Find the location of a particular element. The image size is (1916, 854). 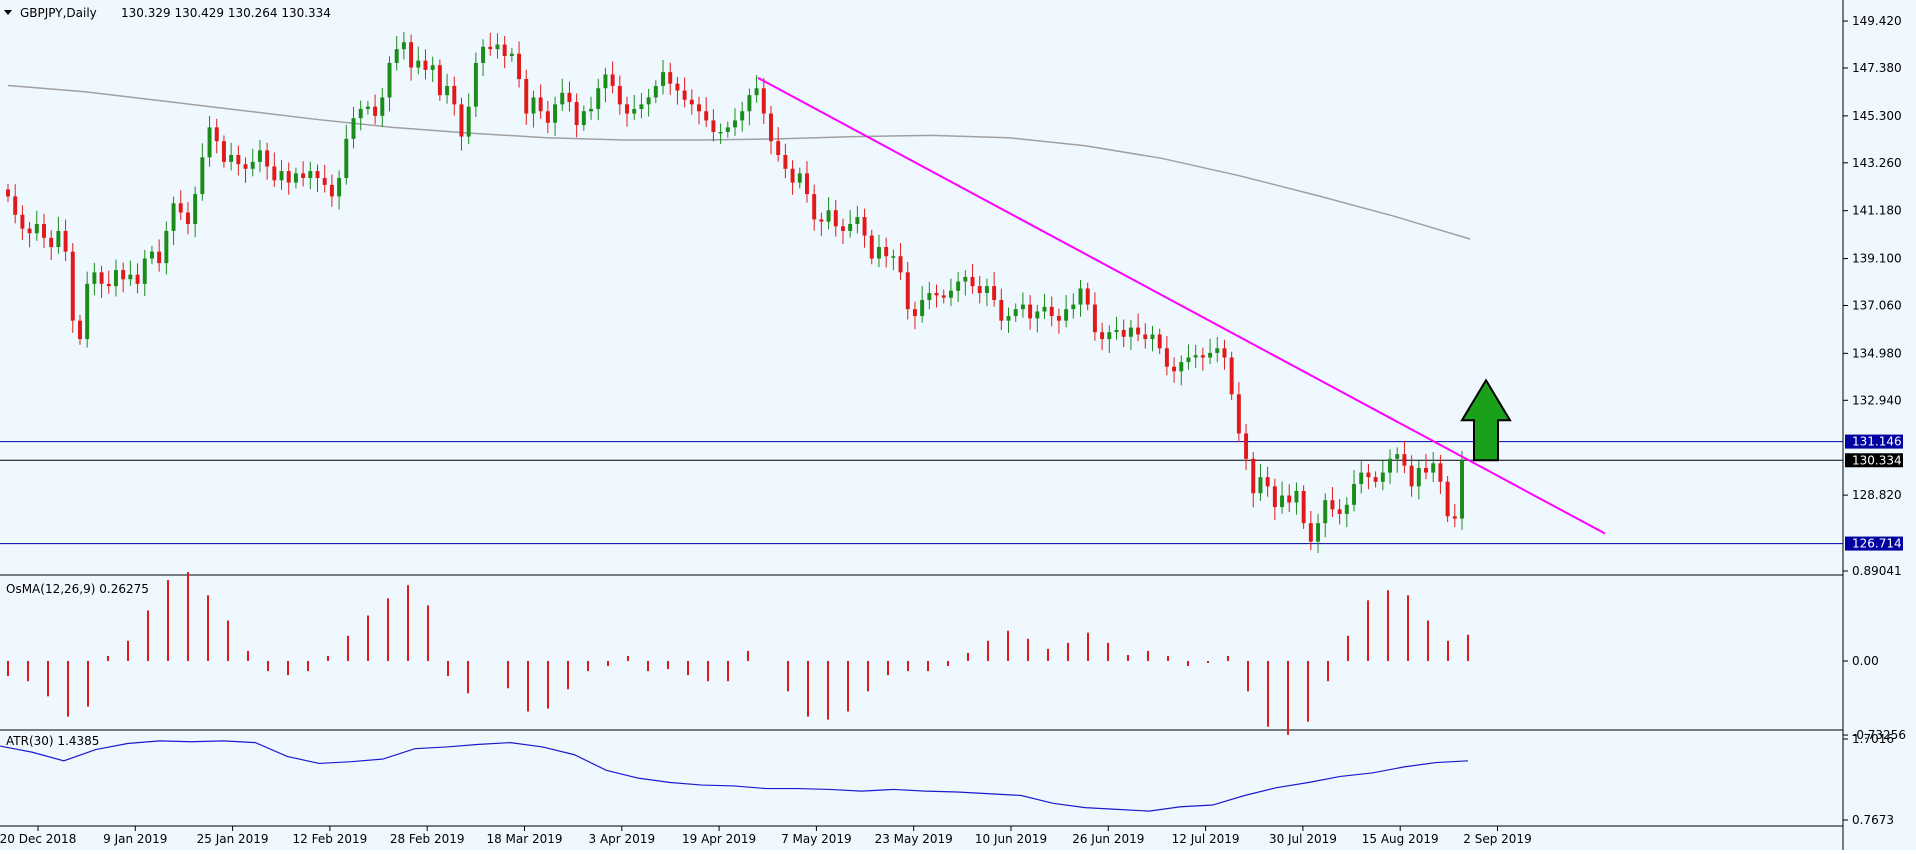

atr-layer is located at coordinates (734, 776).